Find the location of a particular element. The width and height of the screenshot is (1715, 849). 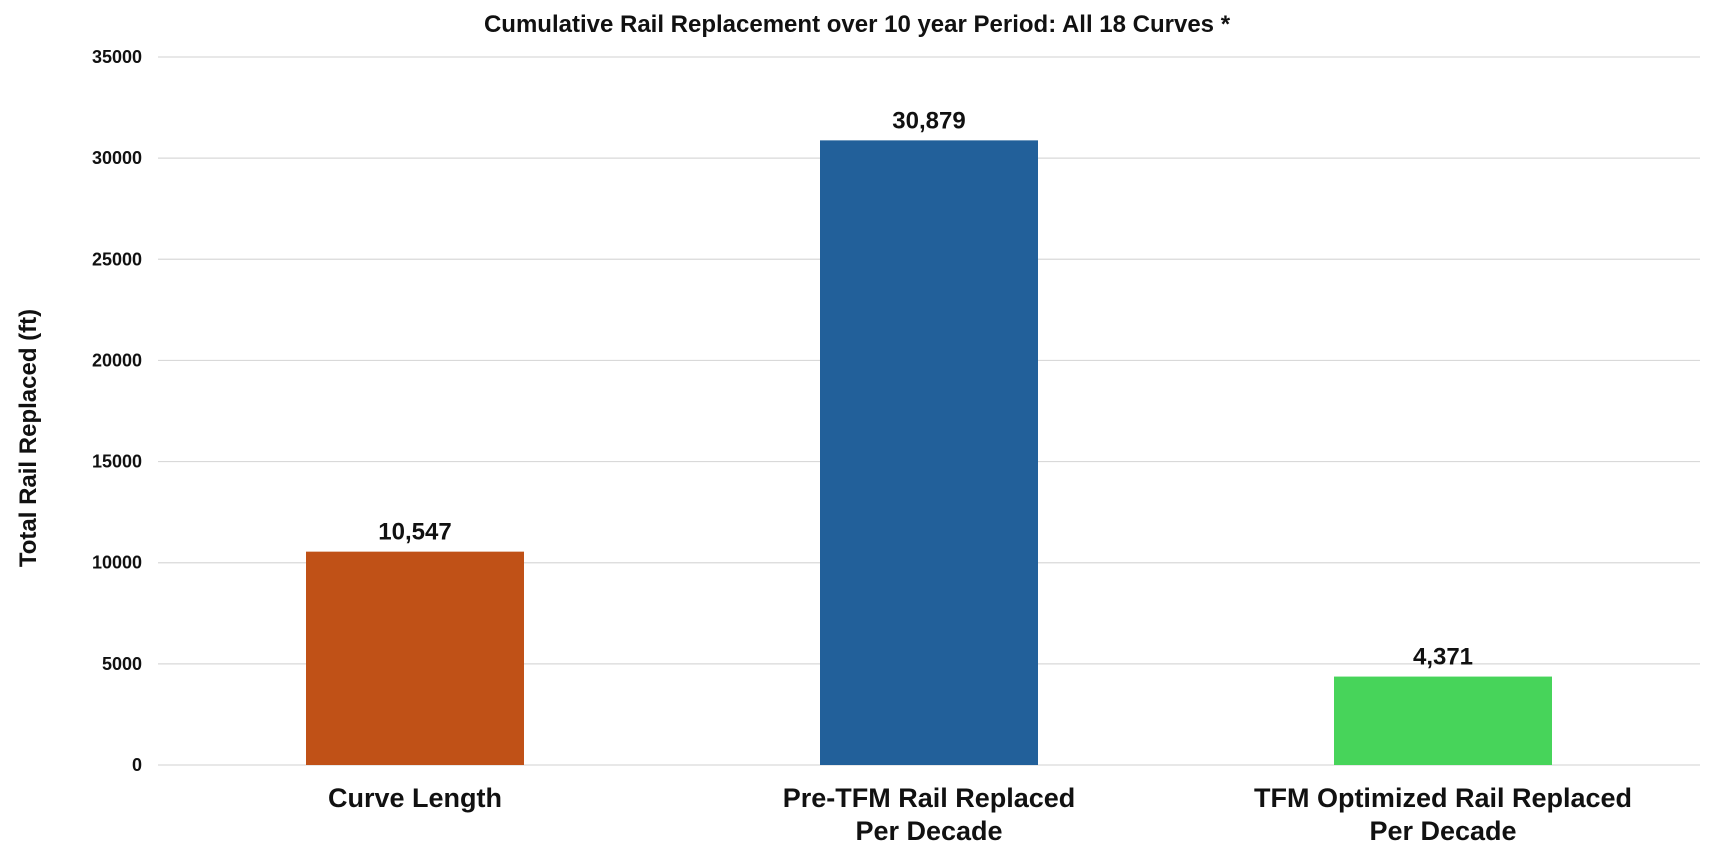

data-label: 4,371 is located at coordinates (1443, 657).